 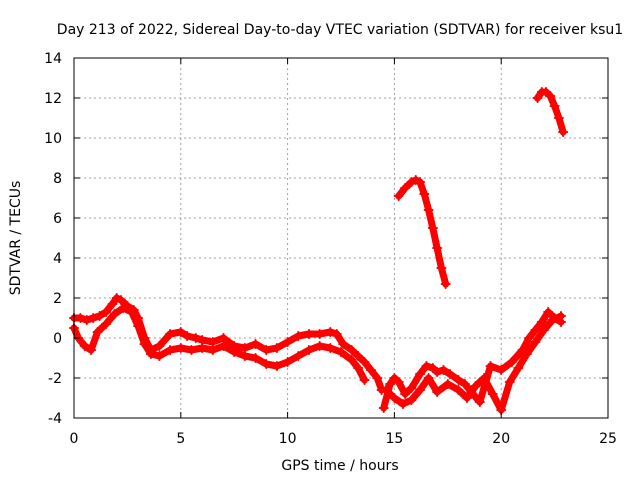 I want to click on sdtvar-main-lower-band, so click(x=219, y=344).